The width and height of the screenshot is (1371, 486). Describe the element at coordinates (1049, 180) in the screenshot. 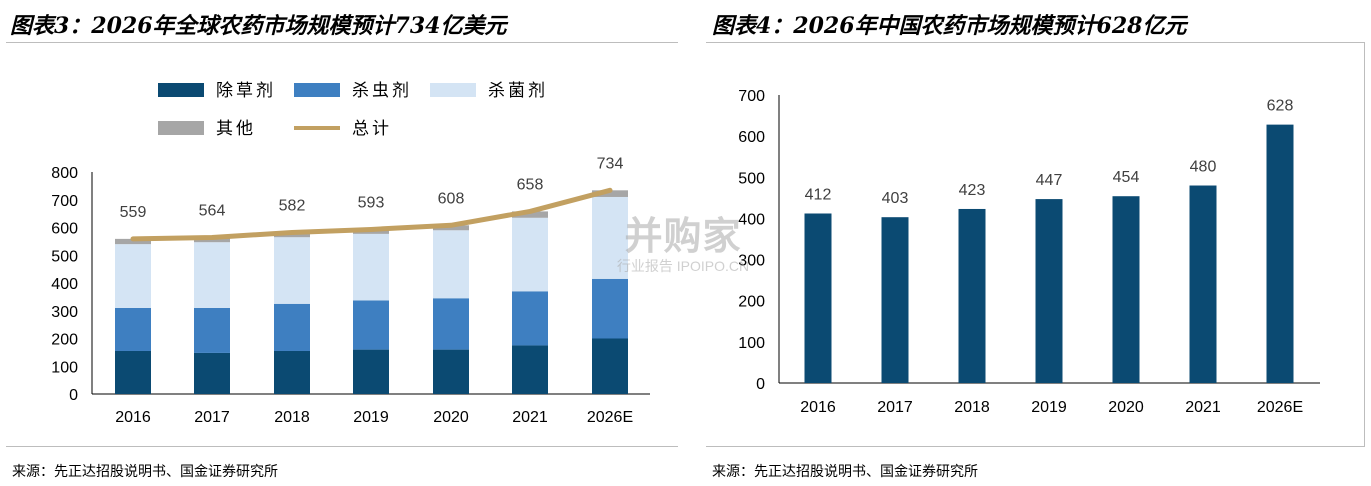

I see `bar-data-label: 447` at that location.